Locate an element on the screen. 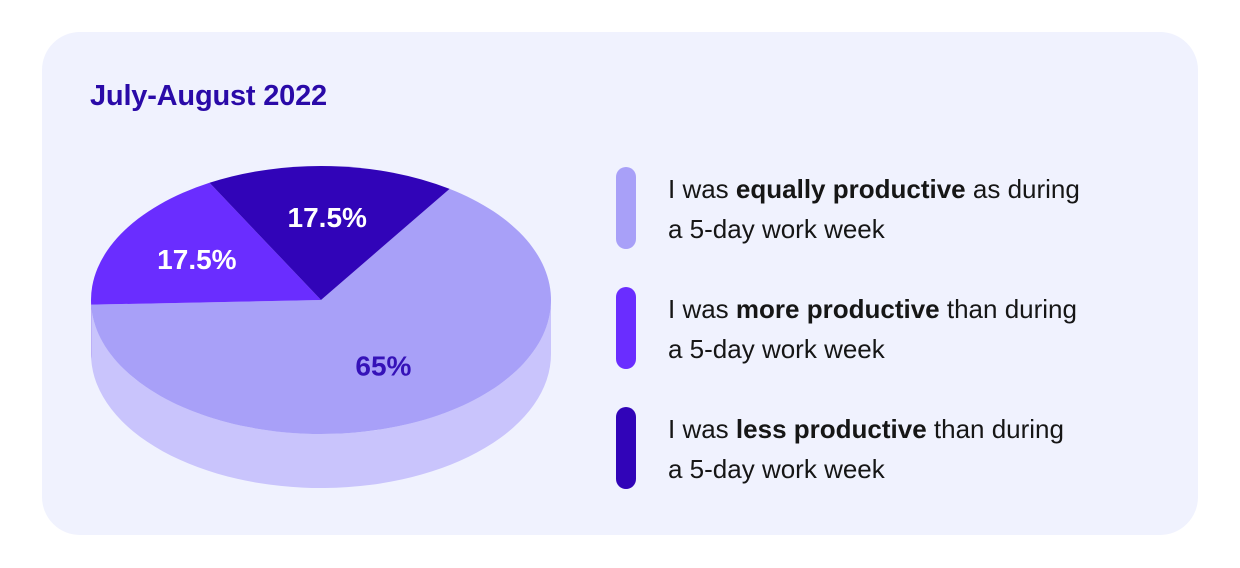 This screenshot has width=1240, height=568. pie-slice-side is located at coordinates (321, 394).